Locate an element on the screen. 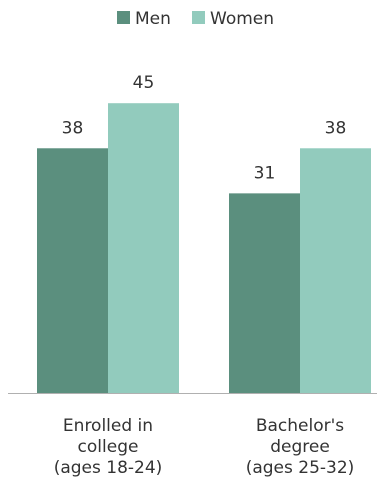 Image resolution: width=385 pixels, height=498 pixels. category-label-1: Bachelor's degree (ages 25-32) is located at coordinates (300, 447).